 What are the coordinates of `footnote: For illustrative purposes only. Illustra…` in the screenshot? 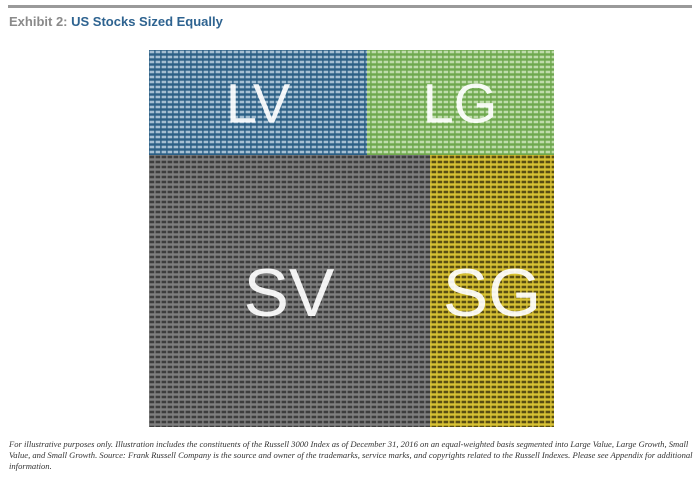 It's located at (351, 455).